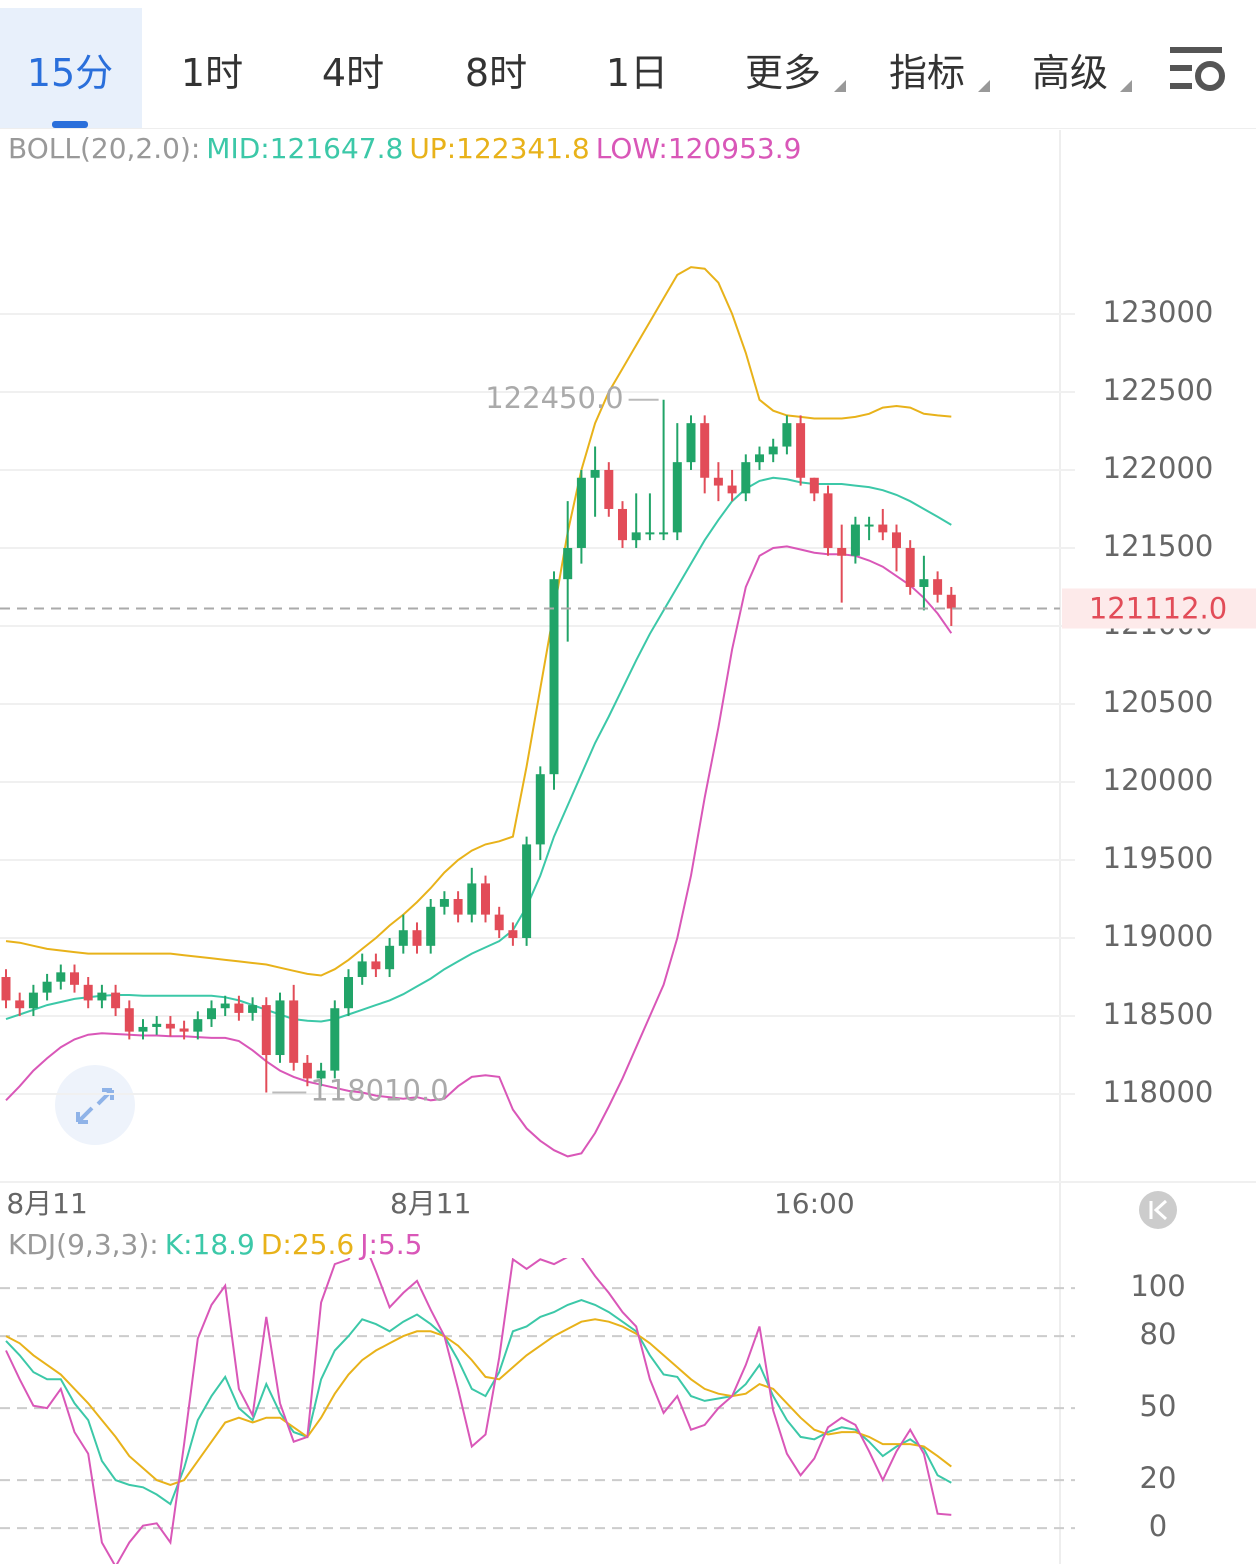 This screenshot has height=1564, width=1256. What do you see at coordinates (95, 1105) in the screenshot?
I see `expand-button` at bounding box center [95, 1105].